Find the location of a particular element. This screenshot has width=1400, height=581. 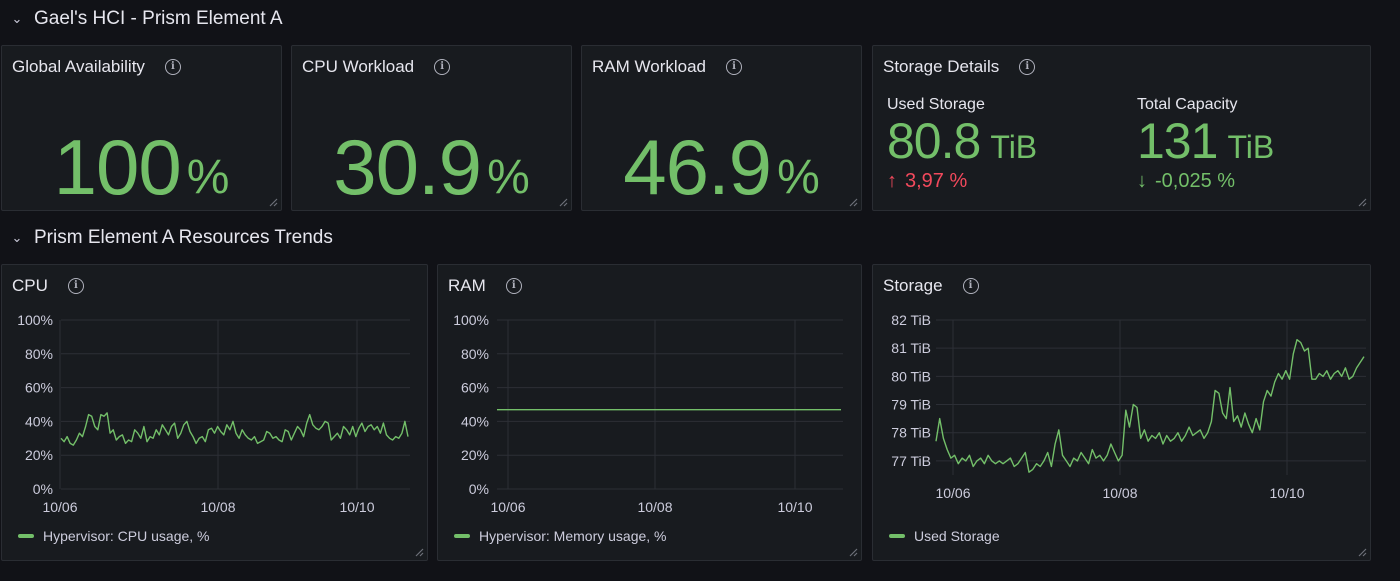

stat-number: 46.9 is located at coordinates (697, 167).